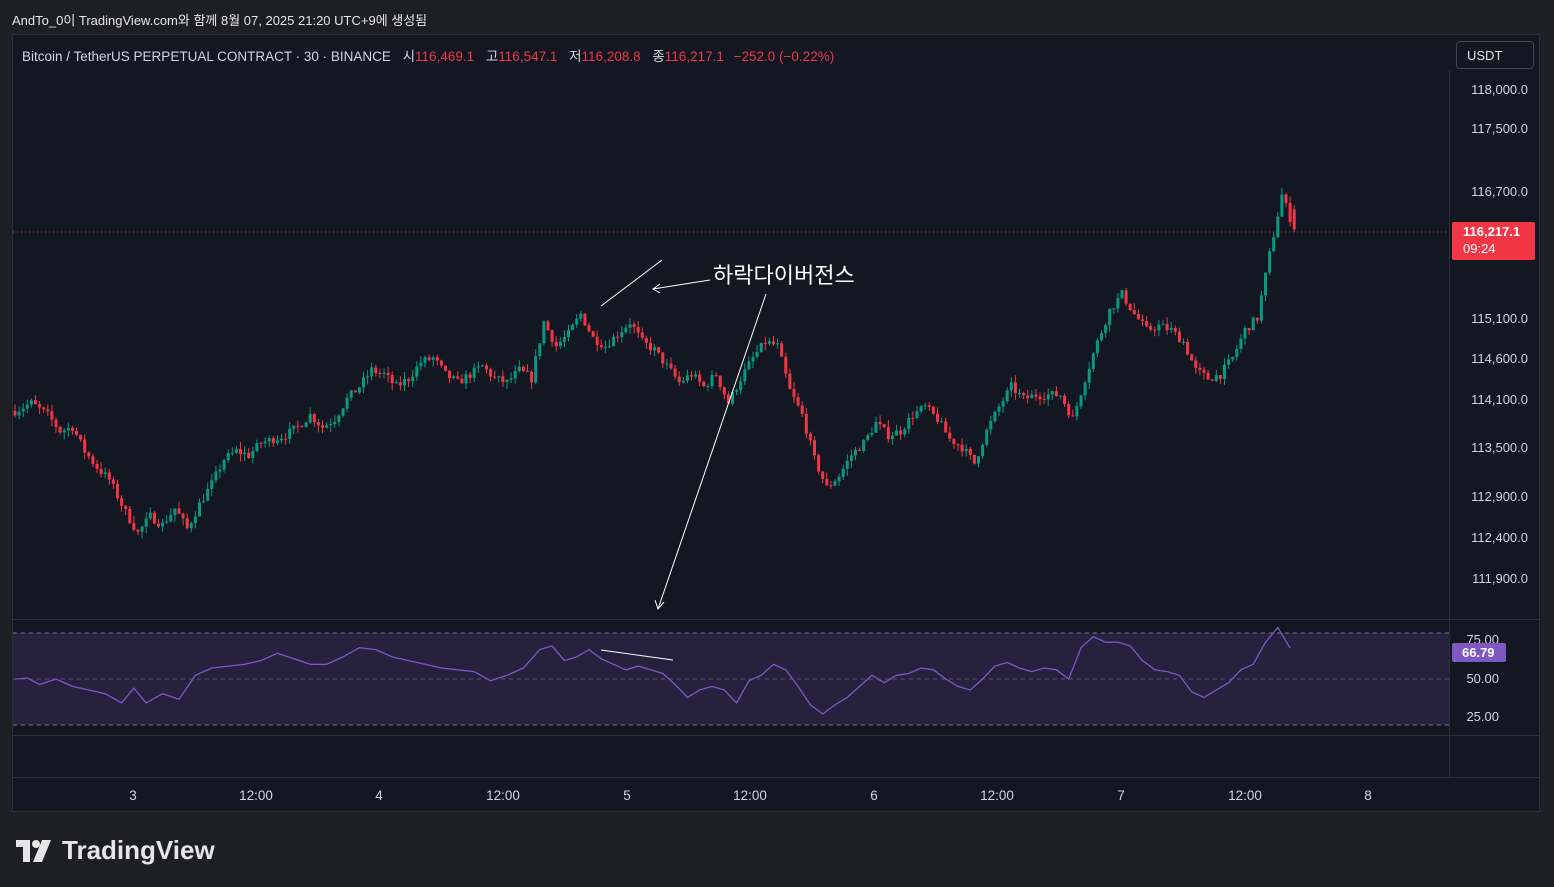  Describe the element at coordinates (631, 283) in the screenshot. I see `price-divergence-line` at that location.